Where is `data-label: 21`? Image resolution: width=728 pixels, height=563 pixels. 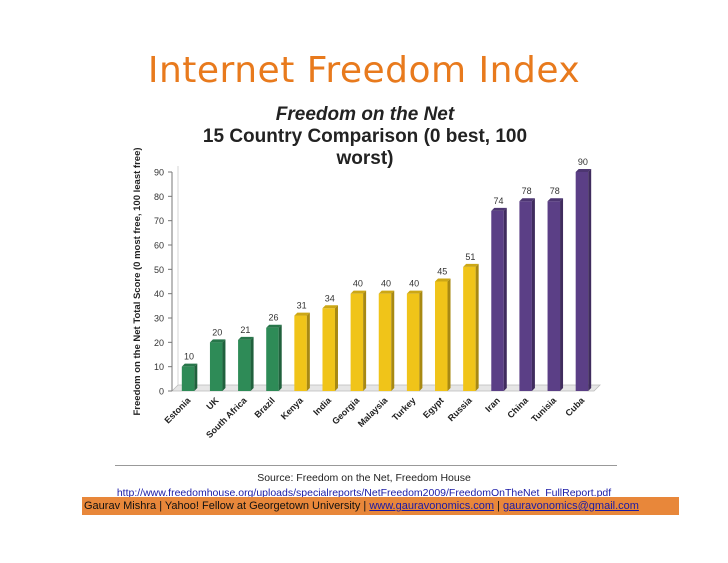 data-label: 21 is located at coordinates (245, 330).